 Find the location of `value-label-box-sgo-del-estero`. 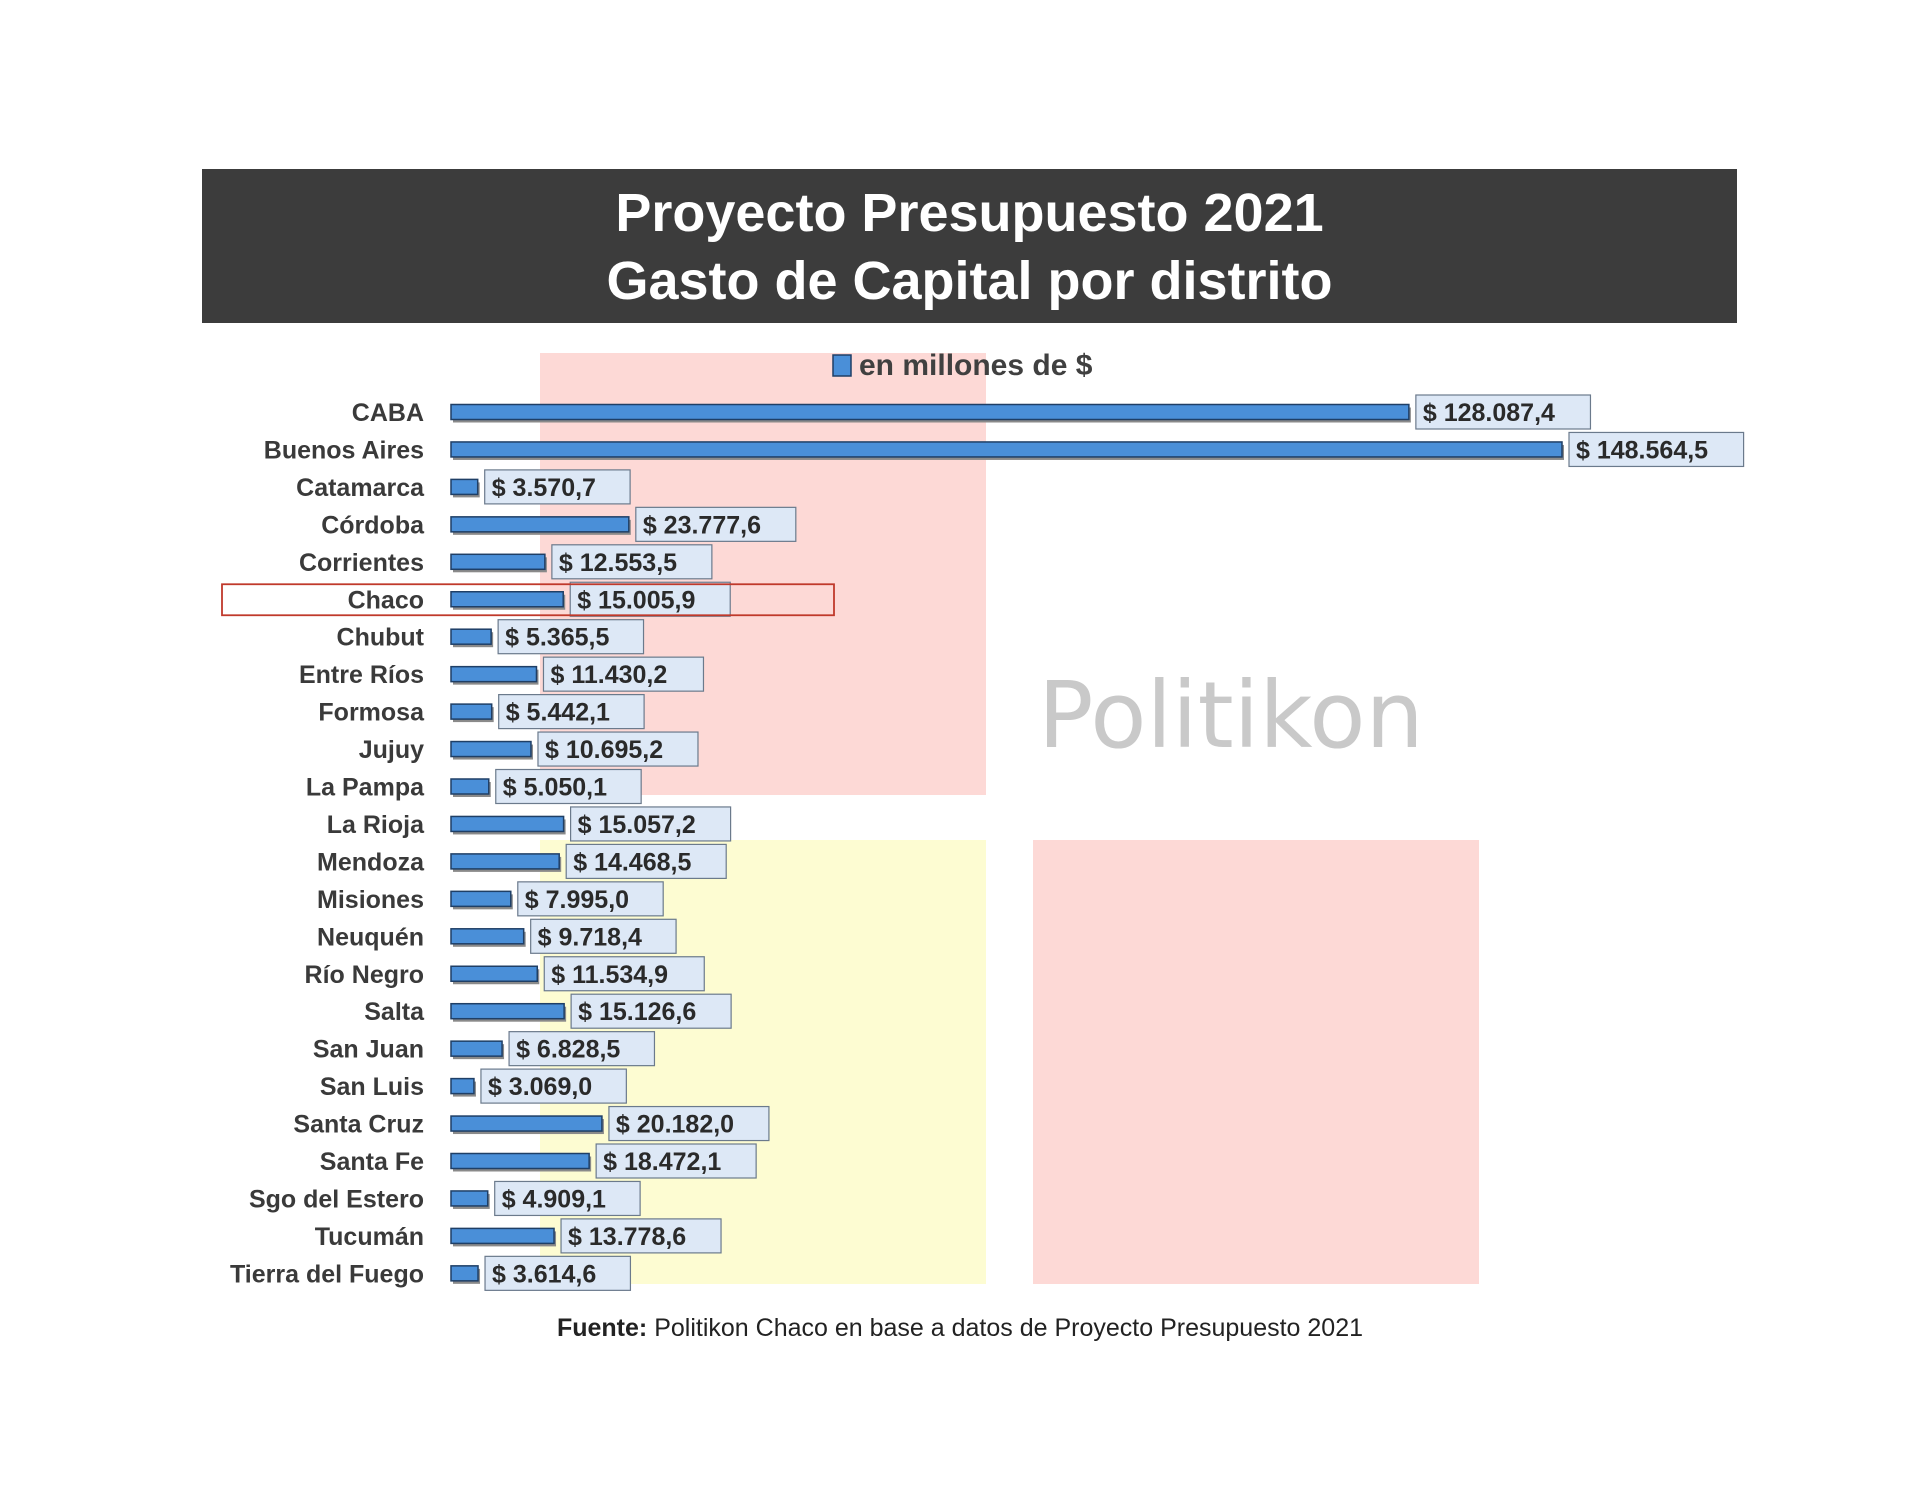

value-label-box-sgo-del-estero is located at coordinates (567, 1198).